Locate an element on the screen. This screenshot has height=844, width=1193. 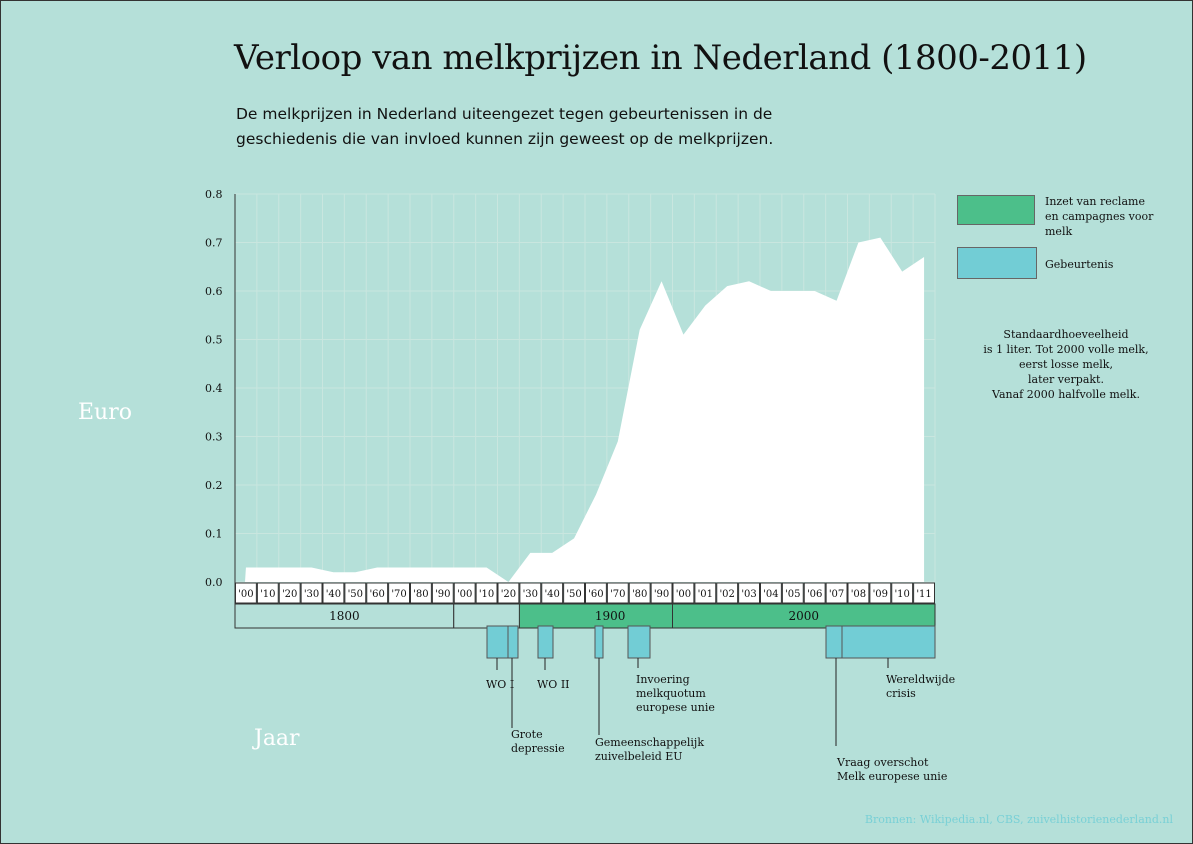
x-tick-label: '07 is located at coordinates (836, 594).